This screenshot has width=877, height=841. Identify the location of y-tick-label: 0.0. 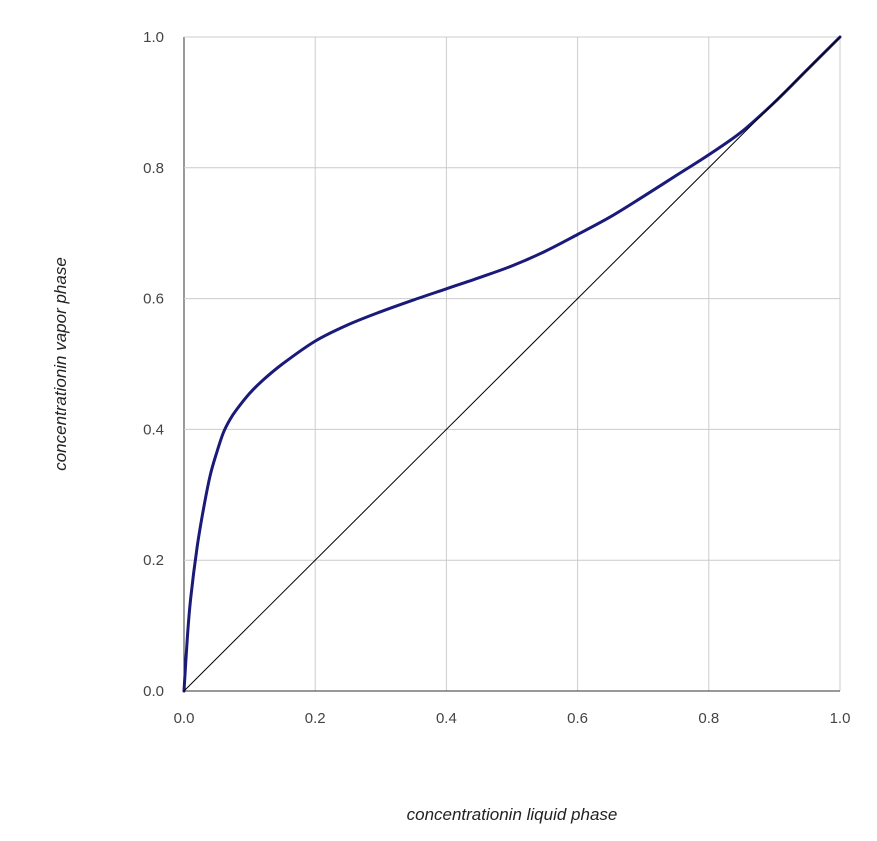
(153, 691).